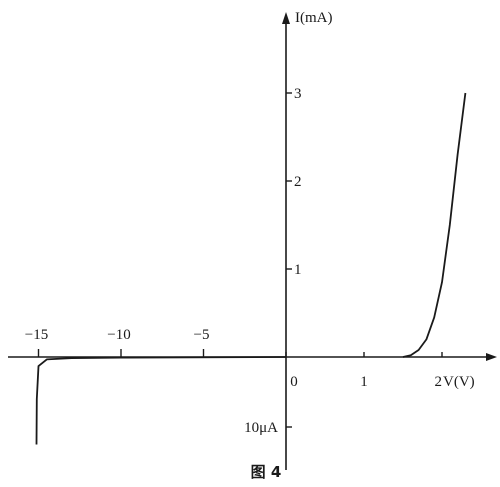 The width and height of the screenshot is (500, 487). I want to click on x-tick-label-negative: −15, so click(36, 335).